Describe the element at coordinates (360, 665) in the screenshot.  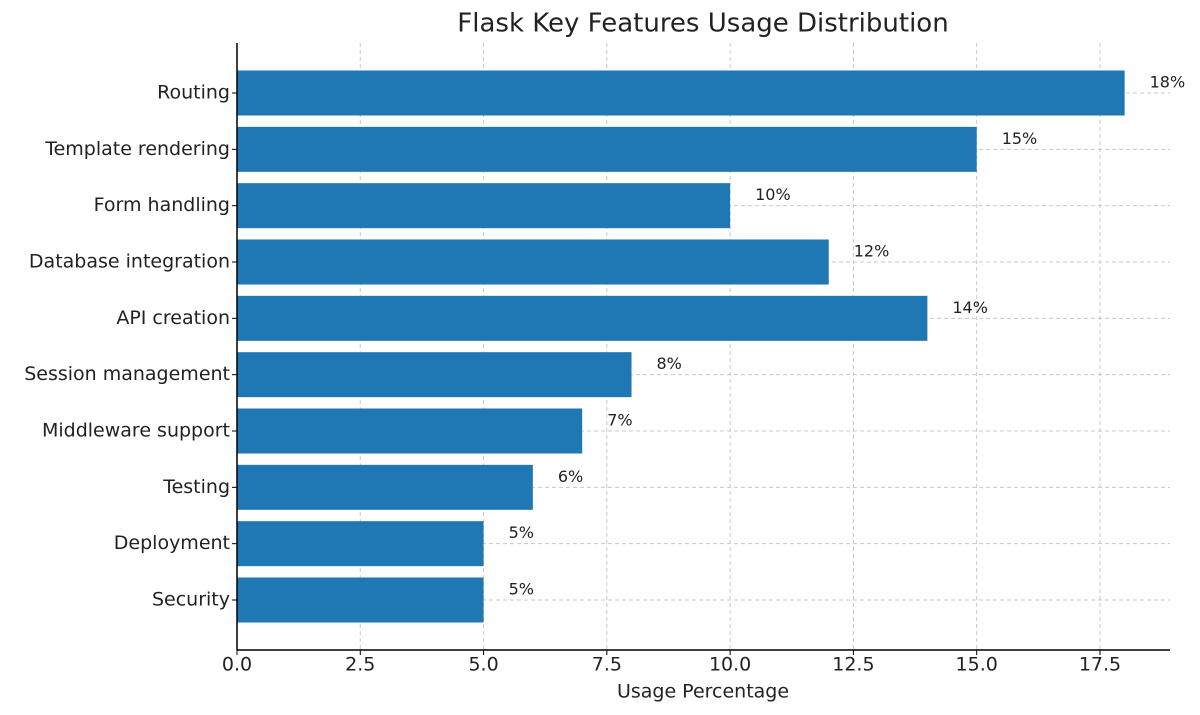
I see `x-tick-label: 2.5` at that location.